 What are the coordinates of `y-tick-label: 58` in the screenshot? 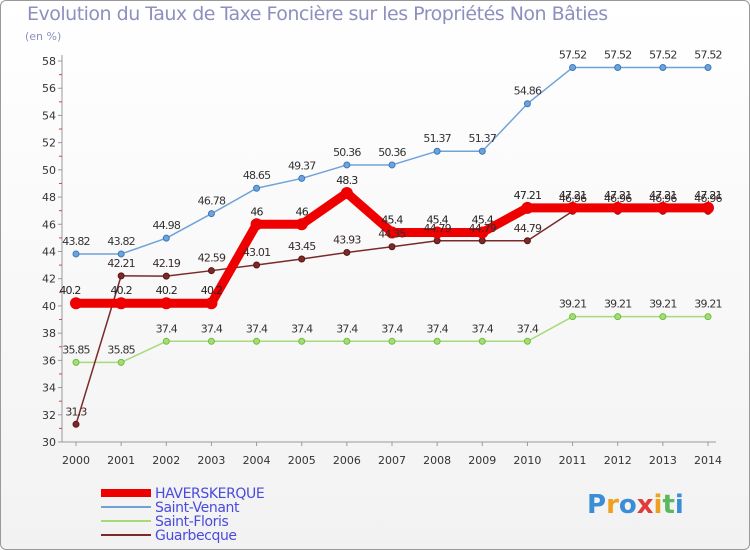 It's located at (49, 61).